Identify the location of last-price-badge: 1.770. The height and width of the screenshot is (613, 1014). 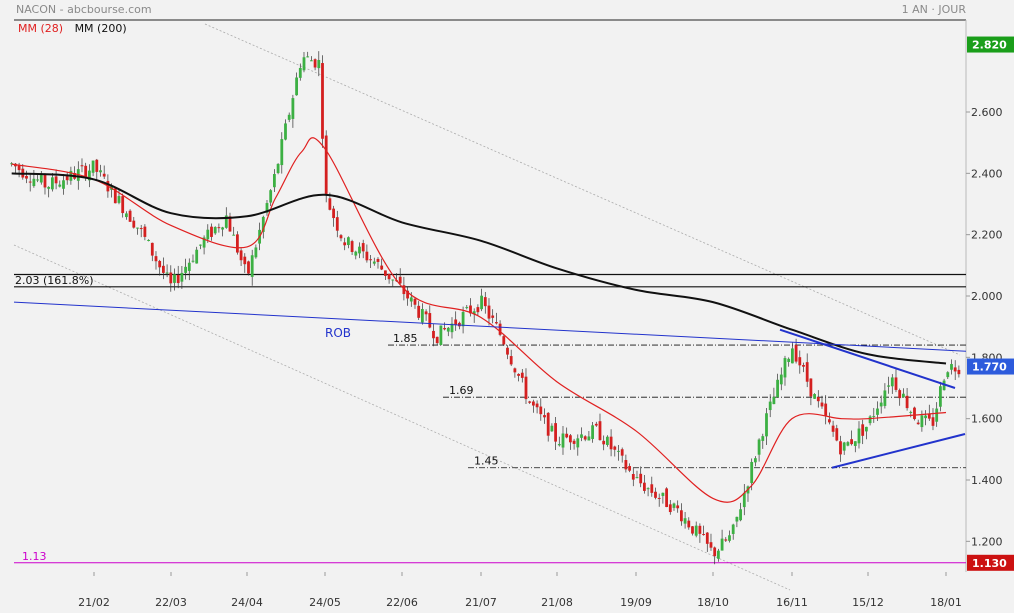
(989, 367).